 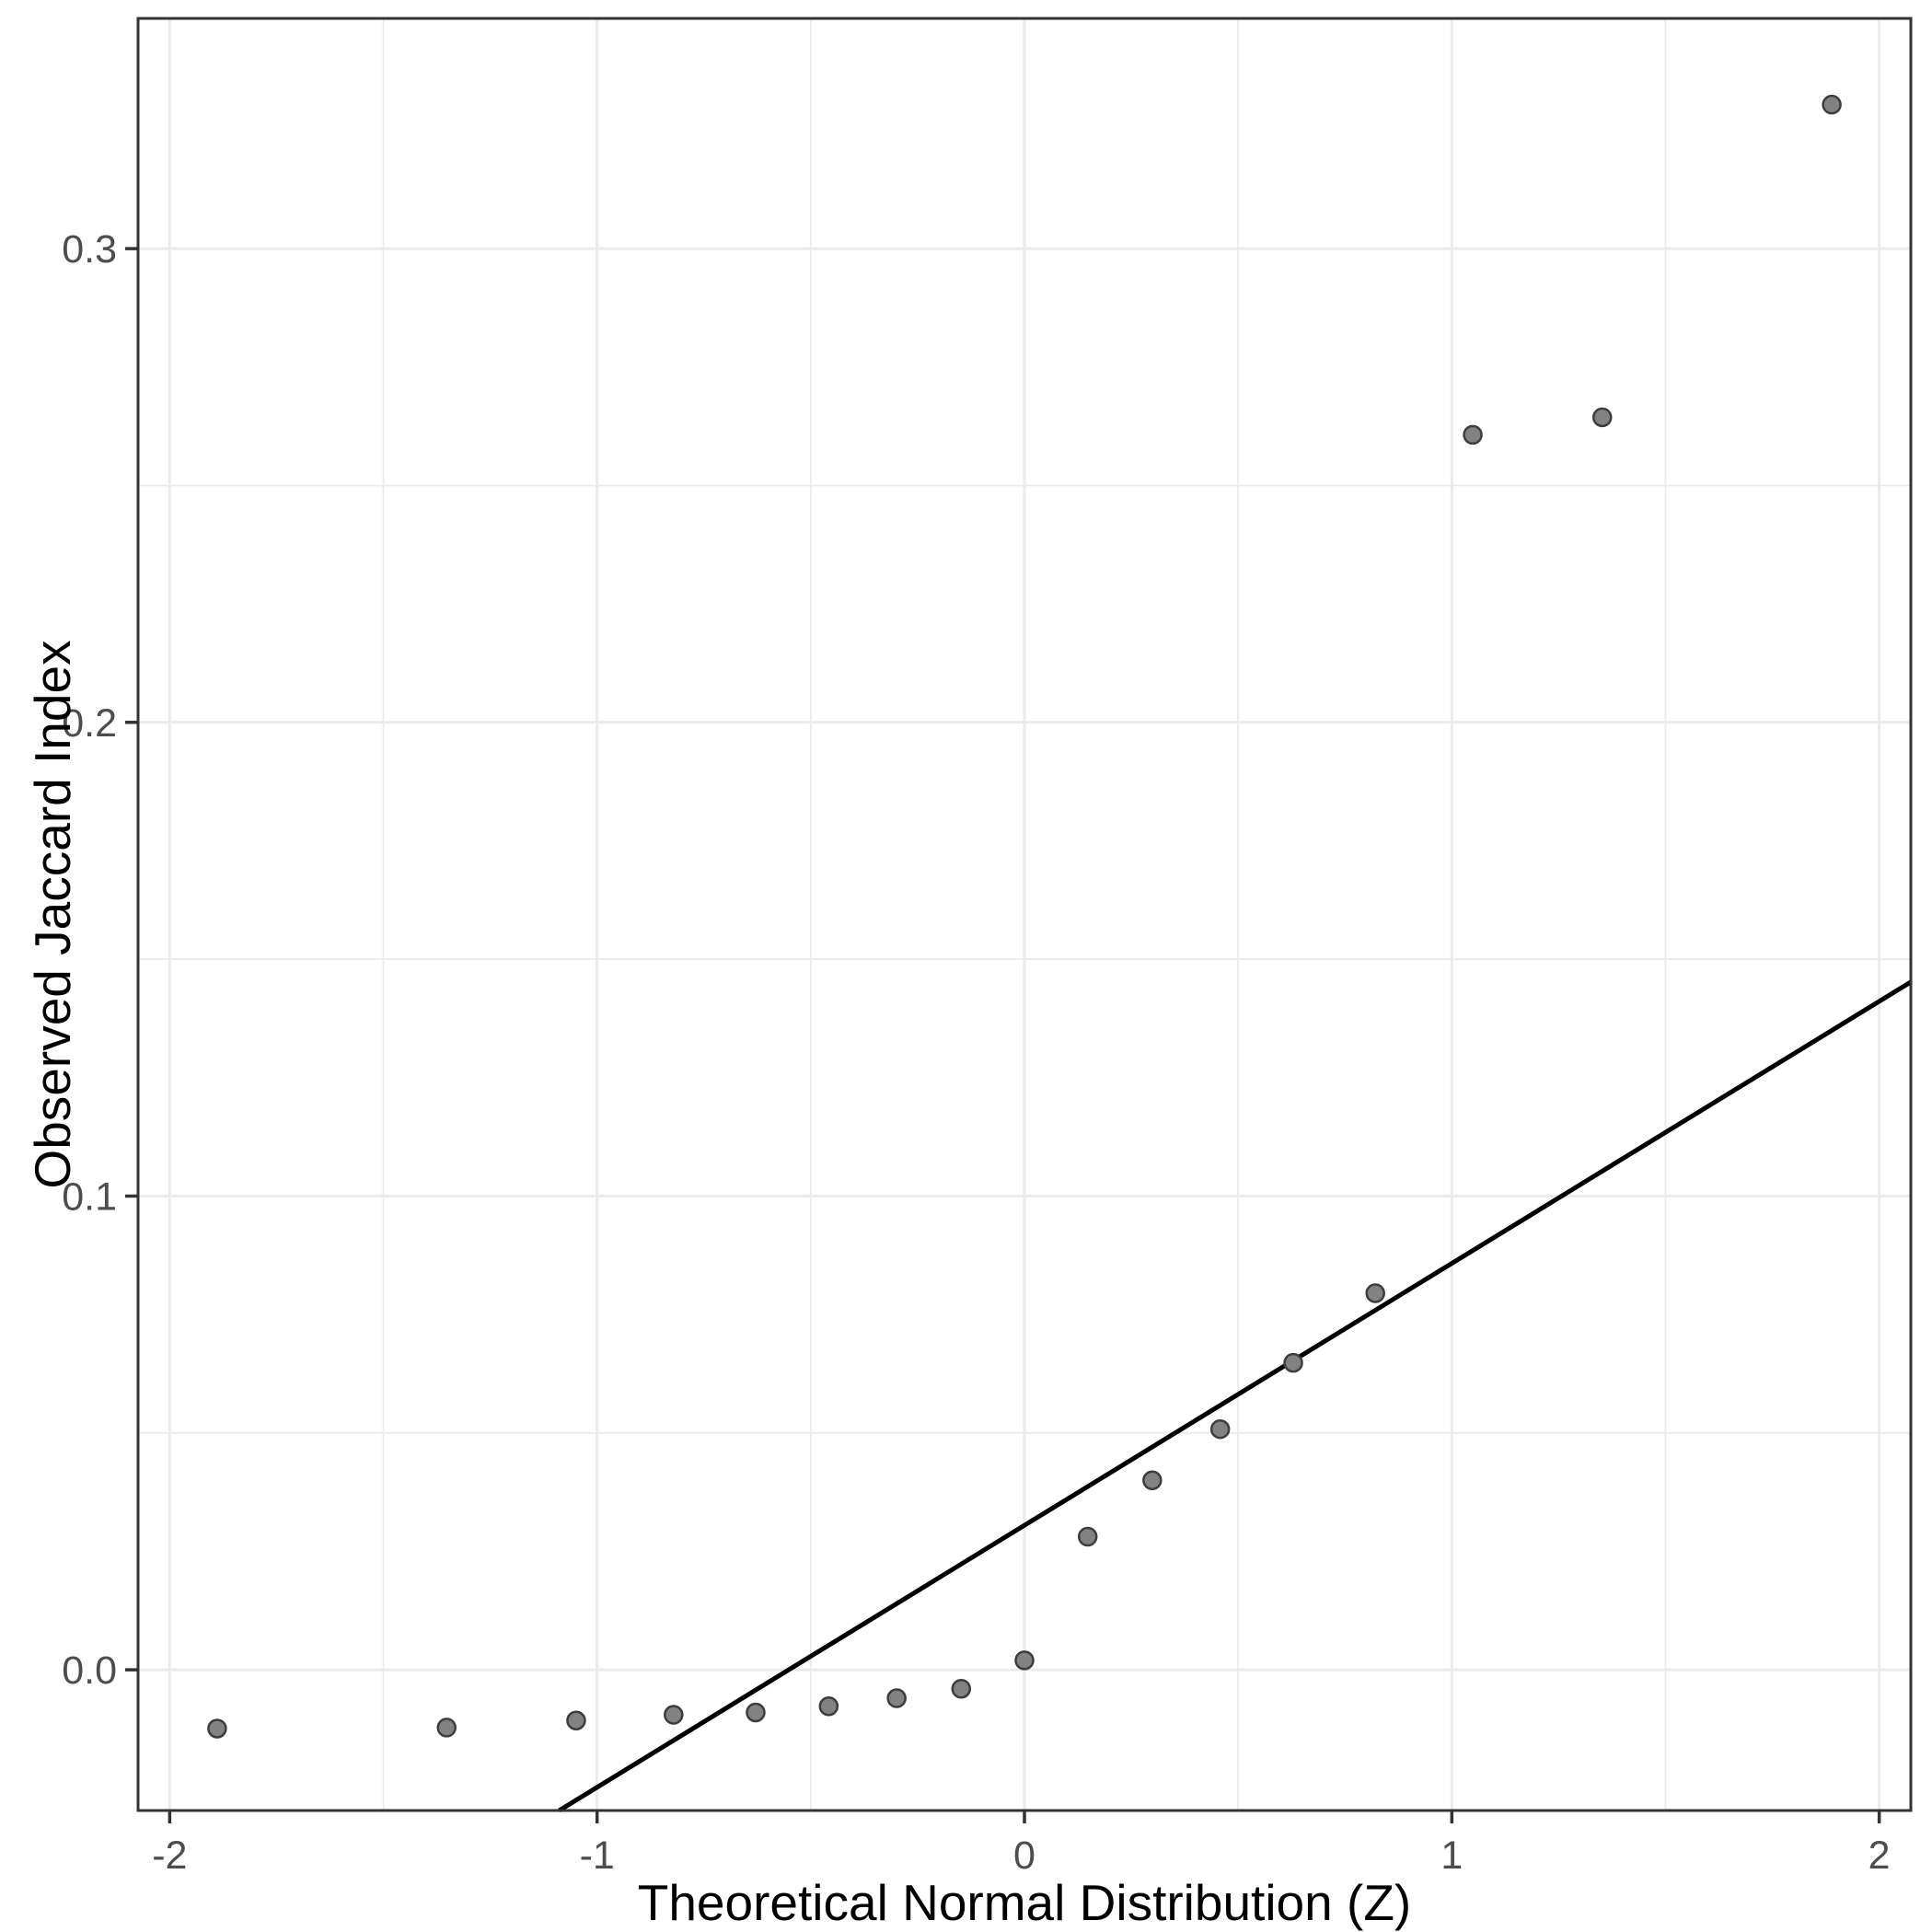 I want to click on y-tick-label: 0.1, so click(x=90, y=1196).